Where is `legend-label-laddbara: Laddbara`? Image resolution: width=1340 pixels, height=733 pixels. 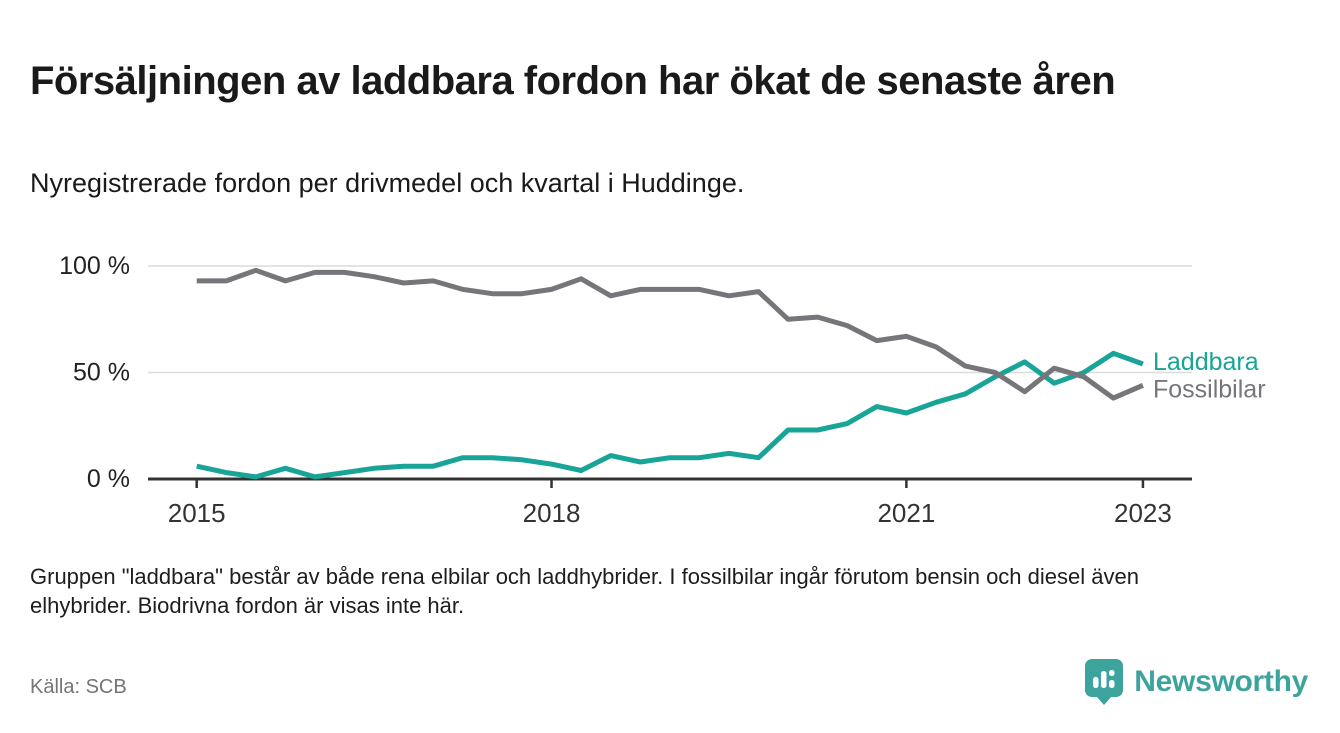 legend-label-laddbara: Laddbara is located at coordinates (1206, 362).